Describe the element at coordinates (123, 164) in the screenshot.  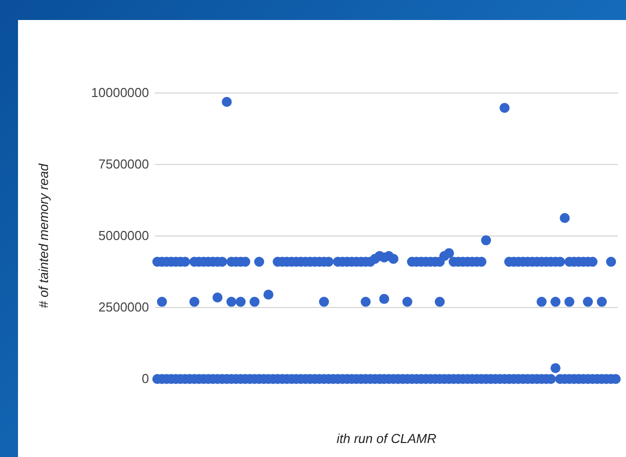
I see `y-tick-label: 7500000` at that location.